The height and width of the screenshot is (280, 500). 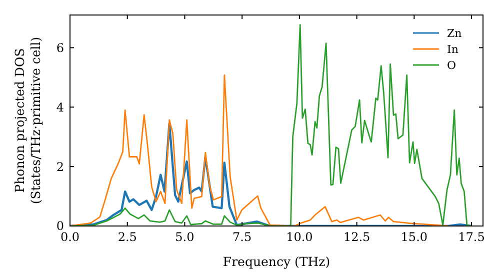 What do you see at coordinates (184, 237) in the screenshot?
I see `x-tick-label: 5.0` at bounding box center [184, 237].